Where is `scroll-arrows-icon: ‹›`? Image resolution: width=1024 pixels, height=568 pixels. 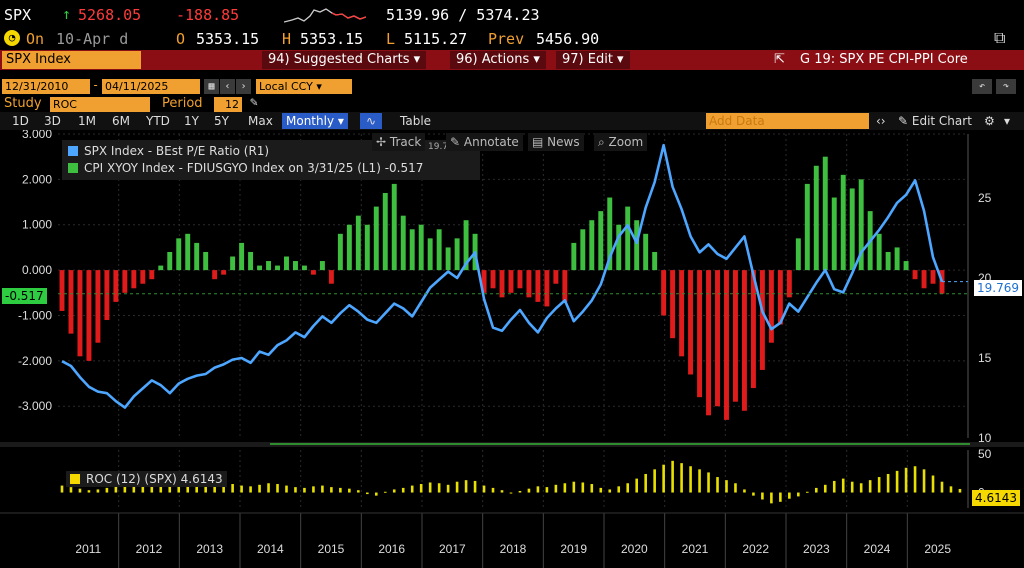 scroll-arrows-icon: ‹› is located at coordinates (881, 121).